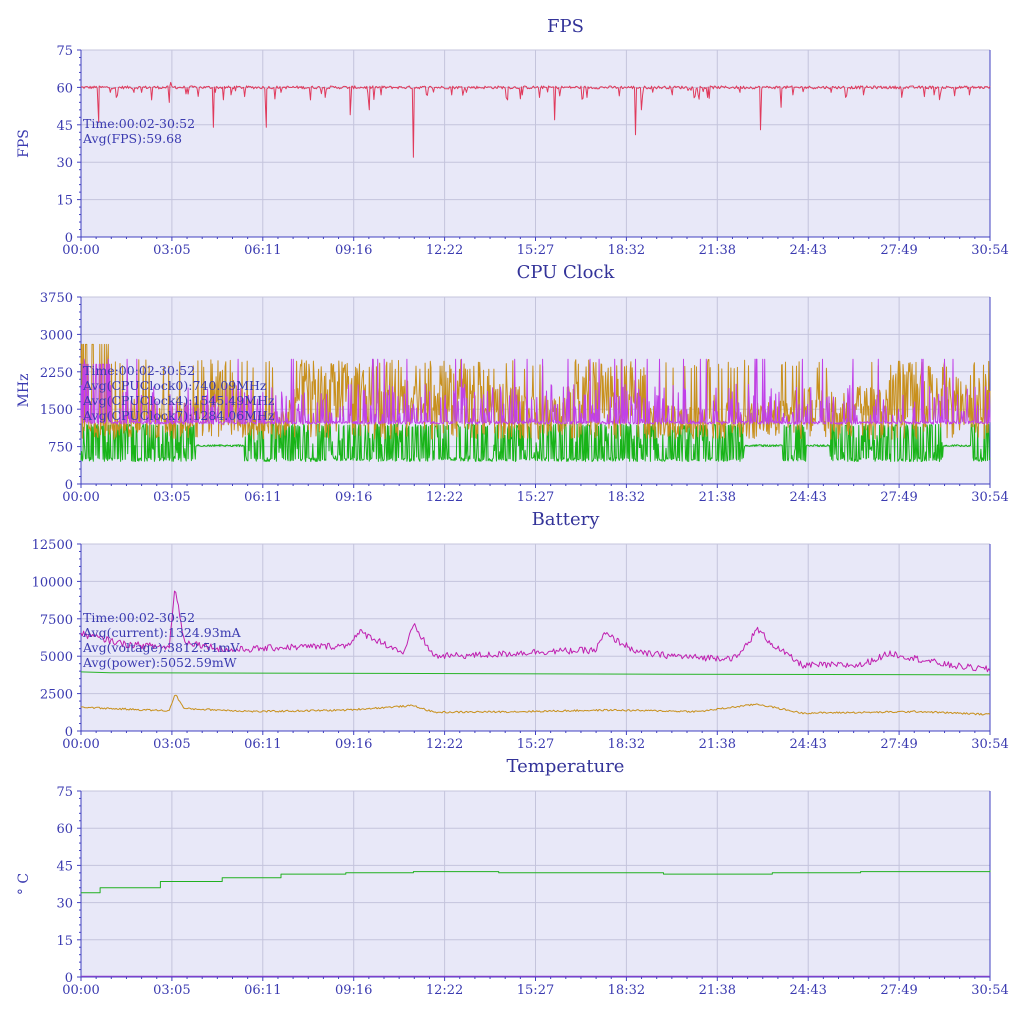  Describe the element at coordinates (535, 119) in the screenshot. I see `series-line-fps` at that location.